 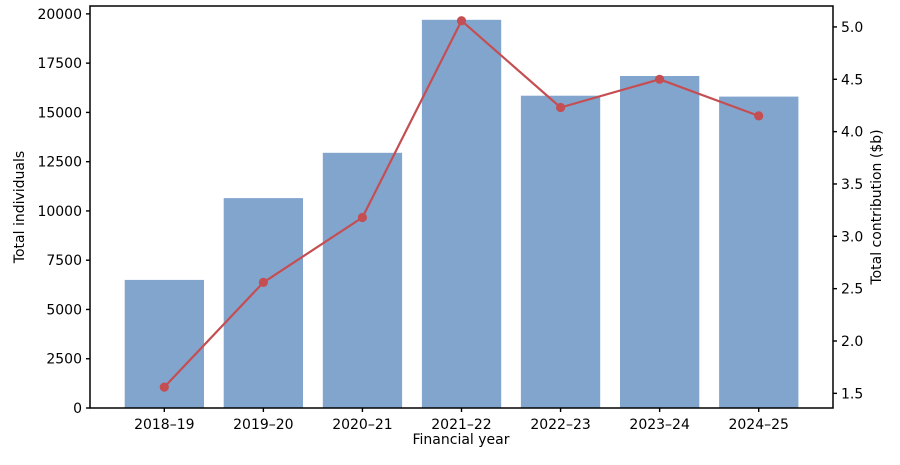 What do you see at coordinates (759, 252) in the screenshot?
I see `bar-2024–25` at bounding box center [759, 252].